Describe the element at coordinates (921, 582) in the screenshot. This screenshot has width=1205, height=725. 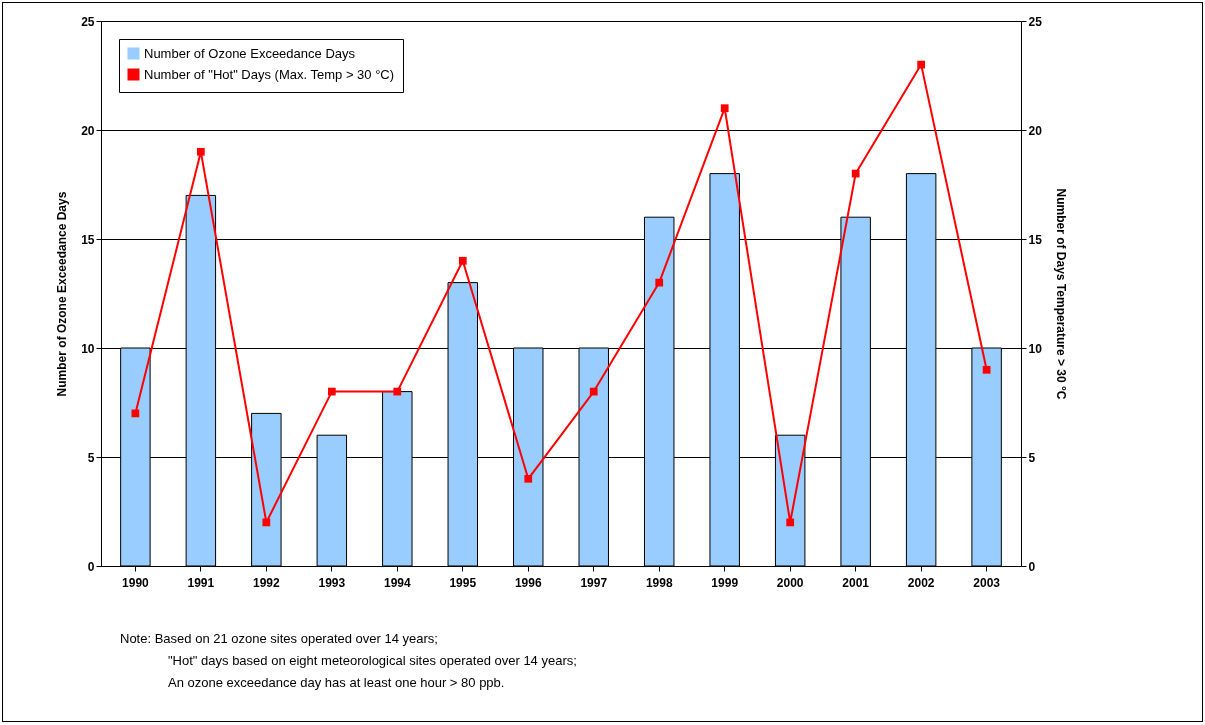
I see `x-tick-label: 2002` at that location.